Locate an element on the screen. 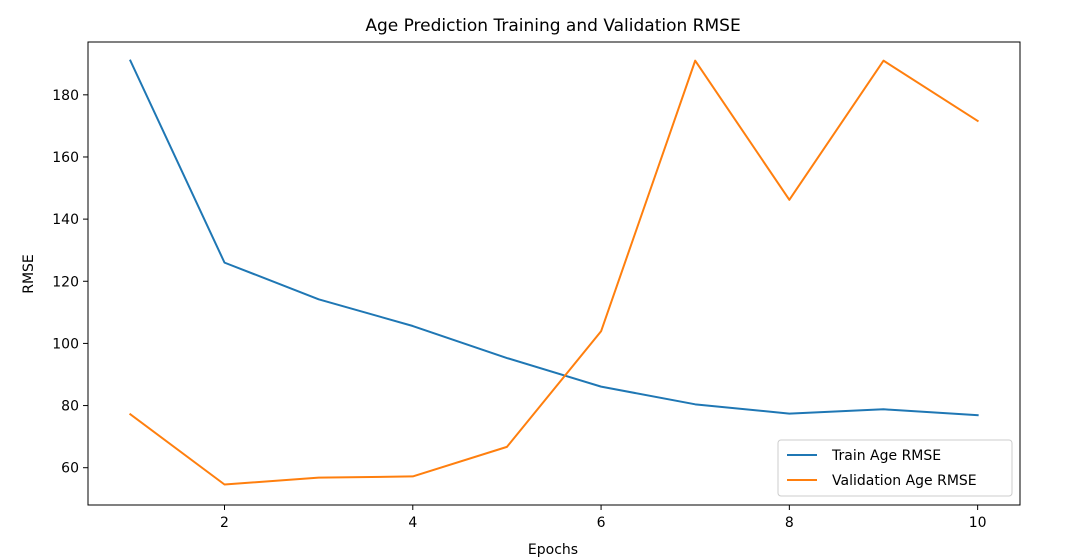  x-axis-label: Epochs is located at coordinates (553, 550).